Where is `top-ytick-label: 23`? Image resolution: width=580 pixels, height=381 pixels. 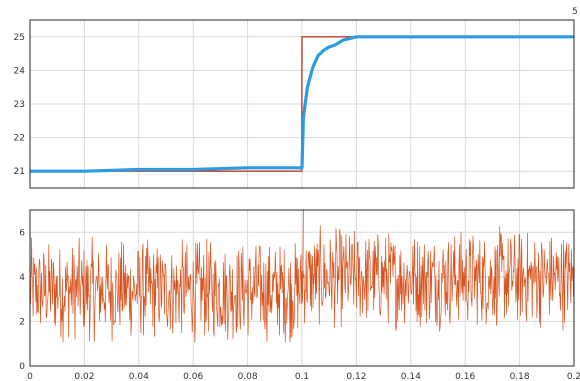 top-ytick-label: 23 is located at coordinates (19, 105).